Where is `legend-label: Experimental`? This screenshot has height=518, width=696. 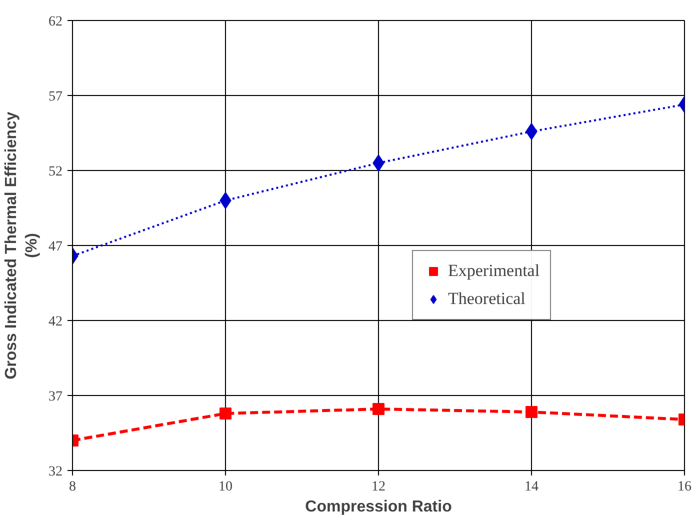
legend-label: Experimental is located at coordinates (494, 271).